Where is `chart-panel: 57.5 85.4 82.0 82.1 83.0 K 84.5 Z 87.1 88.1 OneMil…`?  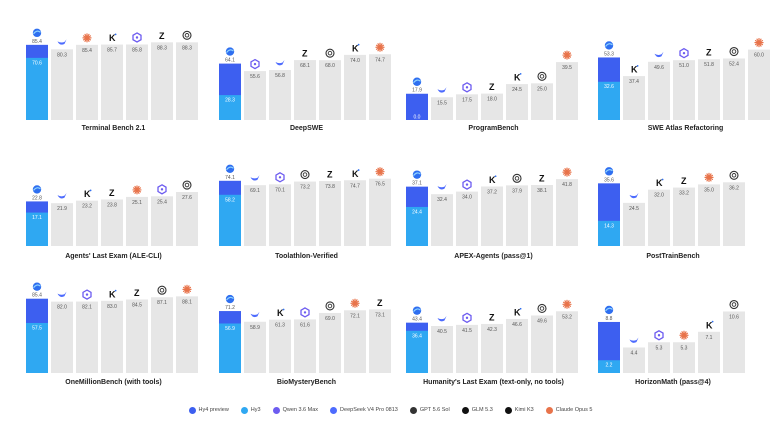 chart-panel: 57.5 85.4 82.0 82.1 83.0 K 84.5 Z 87.1 88.1 OneMil… is located at coordinates (112, 334).